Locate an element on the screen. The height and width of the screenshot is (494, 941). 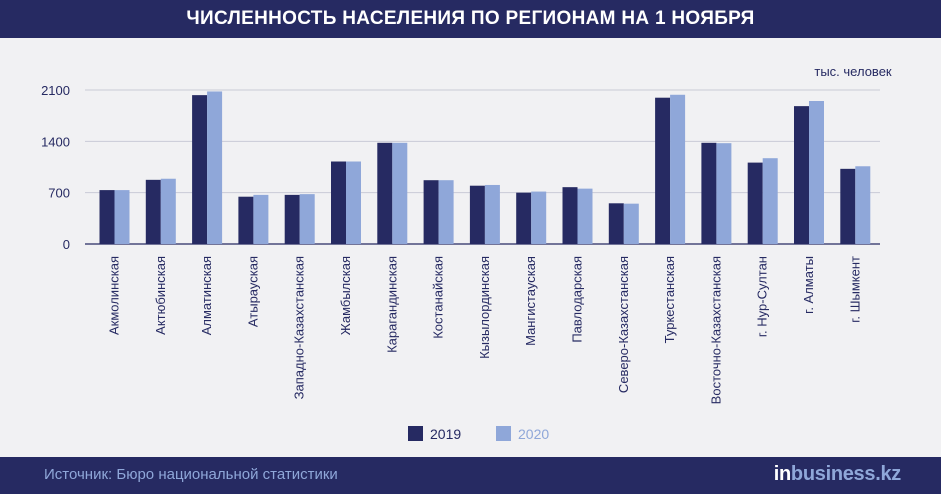
x-tick-label: Алматинская is located at coordinates (206, 295).